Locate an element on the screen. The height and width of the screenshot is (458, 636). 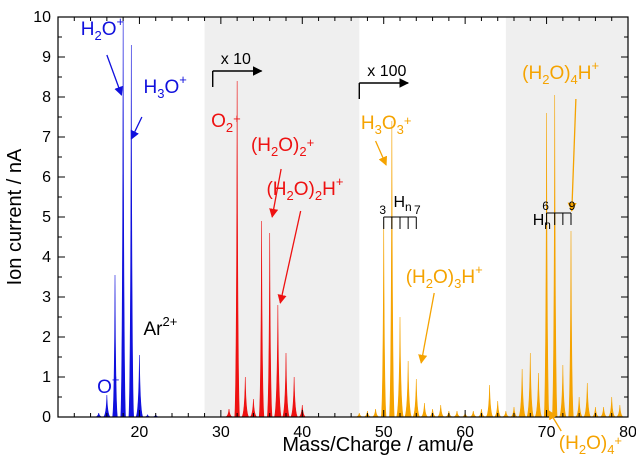
y-tick-label: 6 is located at coordinates (46, 177).